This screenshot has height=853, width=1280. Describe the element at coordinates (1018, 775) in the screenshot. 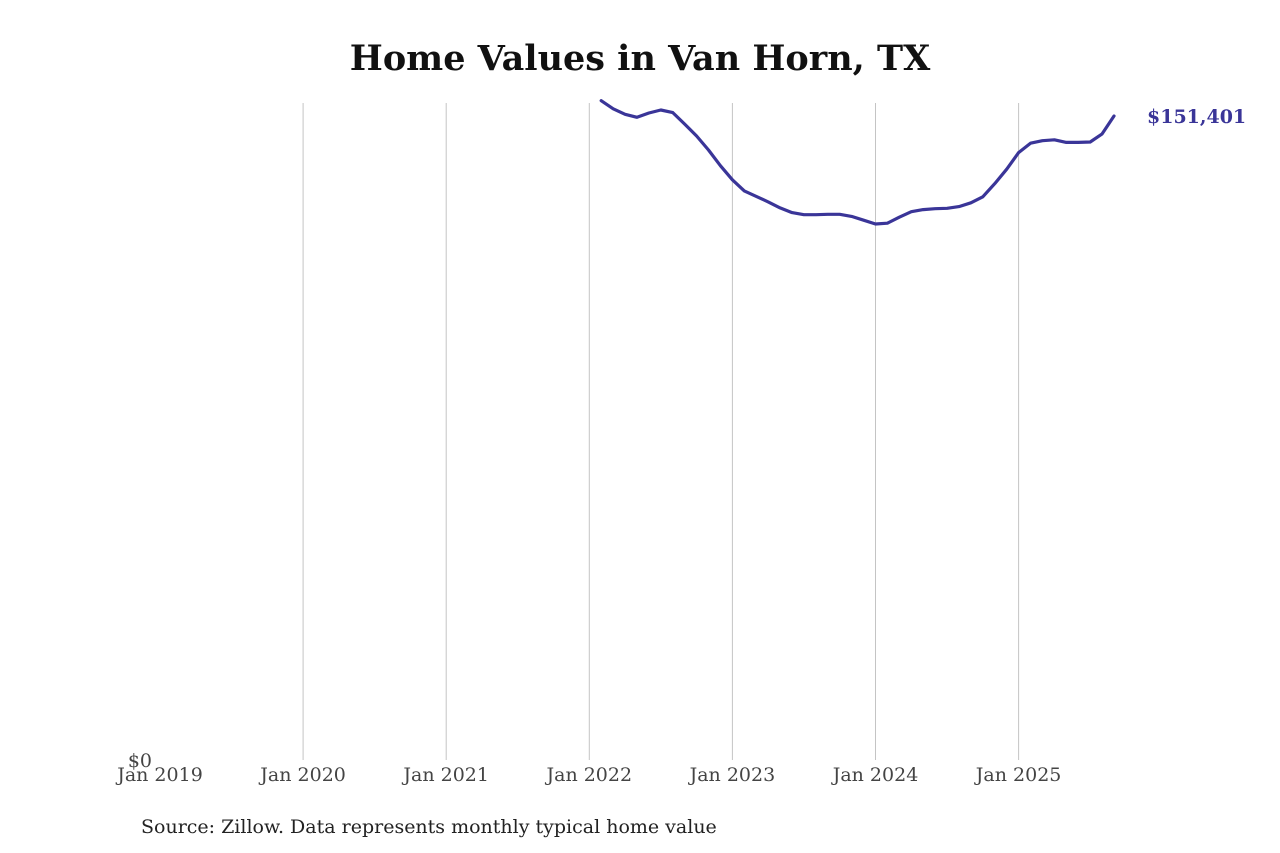

I see `x-tick-label: Jan 2025` at that location.